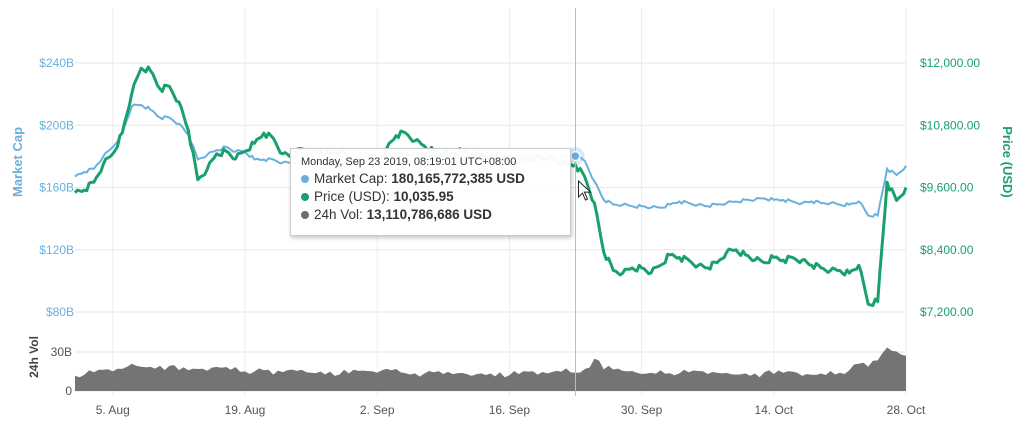  I want to click on left-axis-tick: $80B, so click(60, 312).